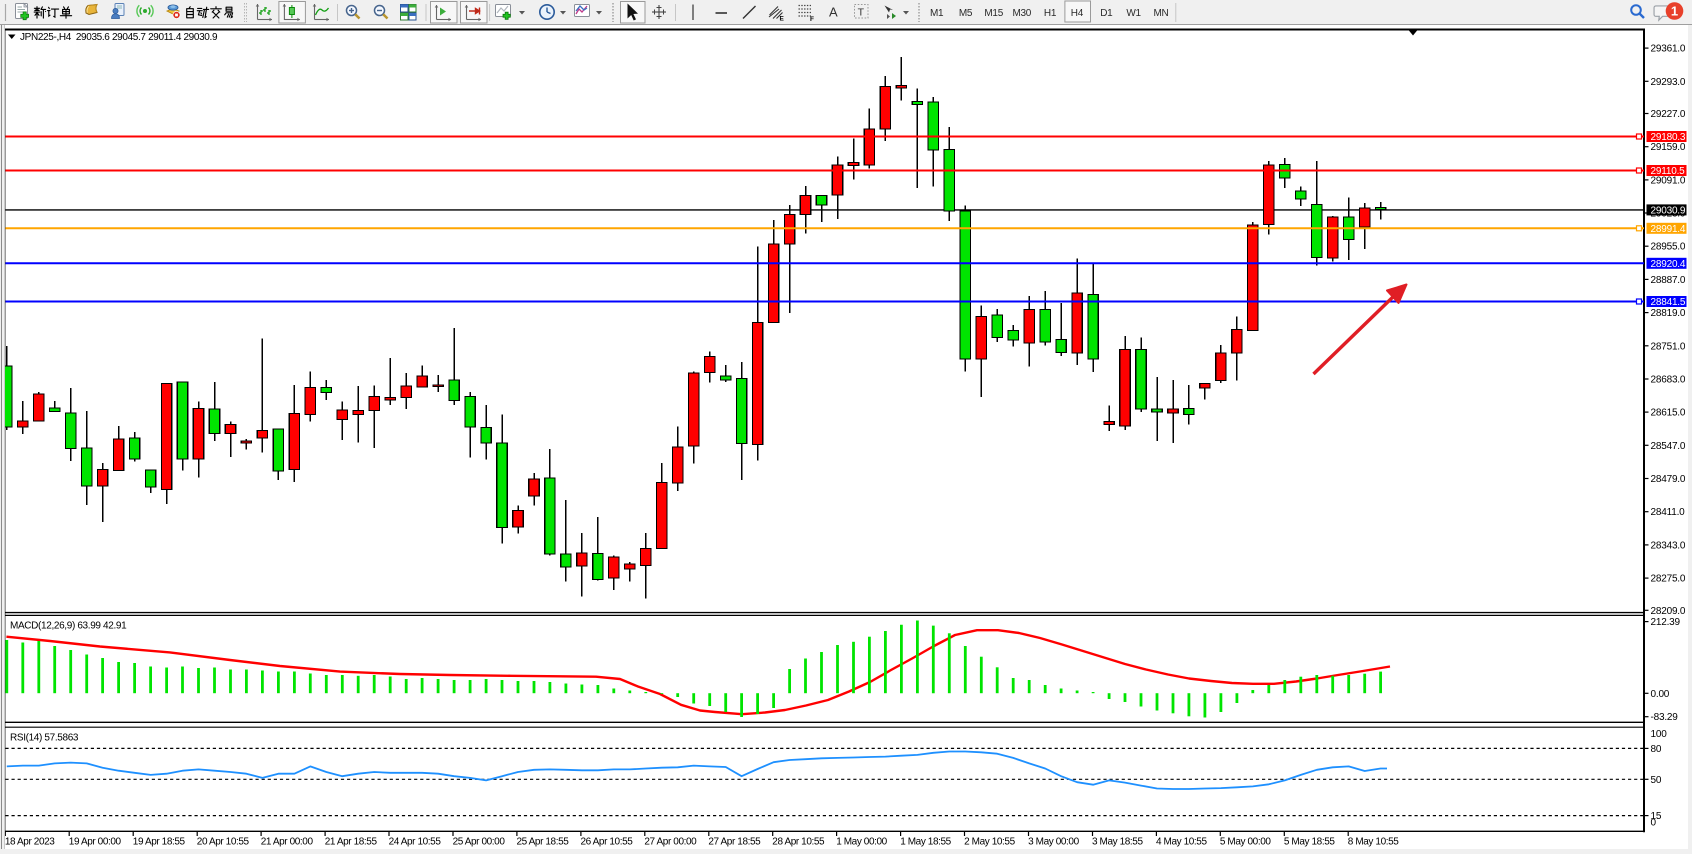  Describe the element at coordinates (351, 842) in the screenshot. I see `svg-text: 21 Apr 18:55` at that location.